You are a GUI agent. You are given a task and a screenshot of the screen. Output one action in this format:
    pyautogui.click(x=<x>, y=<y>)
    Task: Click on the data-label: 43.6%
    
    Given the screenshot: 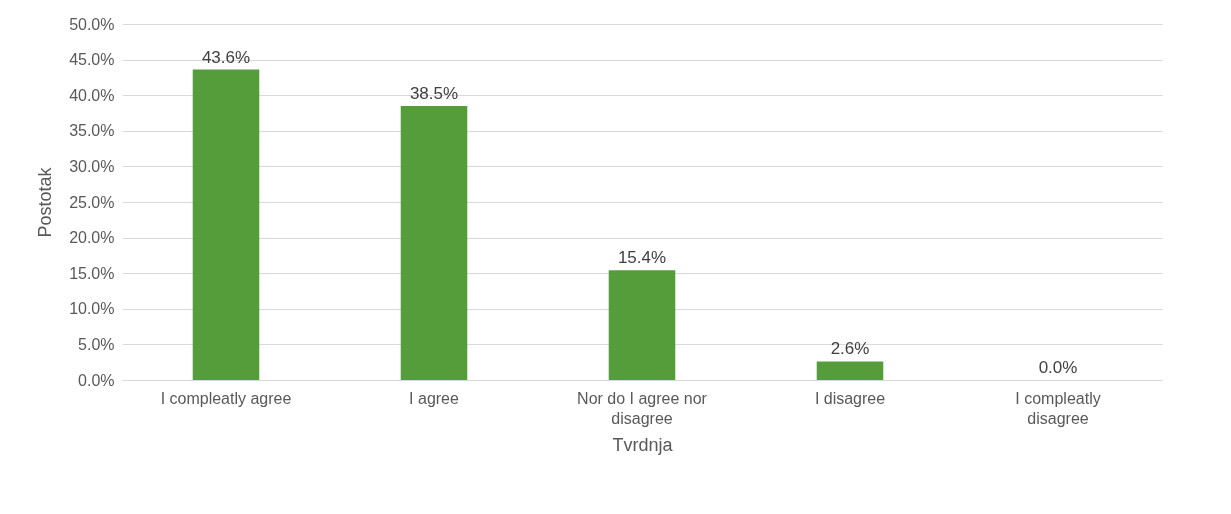 What is the action you would take?
    pyautogui.click(x=226, y=57)
    